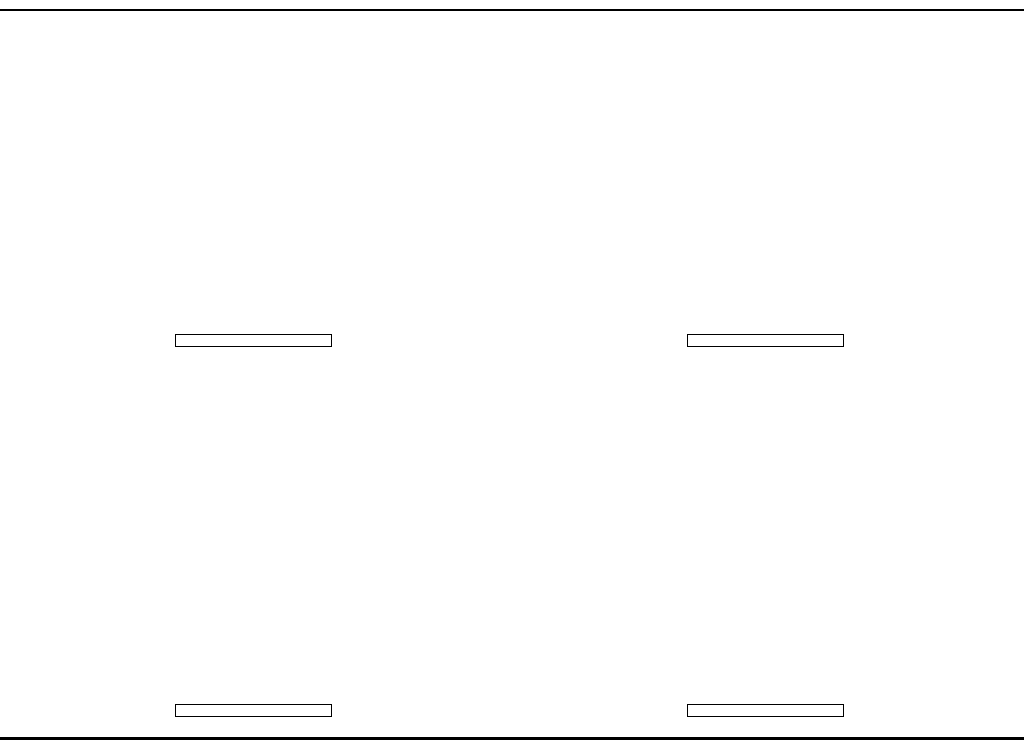 The height and width of the screenshot is (740, 1024). Describe the element at coordinates (512, 10) in the screenshot. I see `window-top-border` at that location.